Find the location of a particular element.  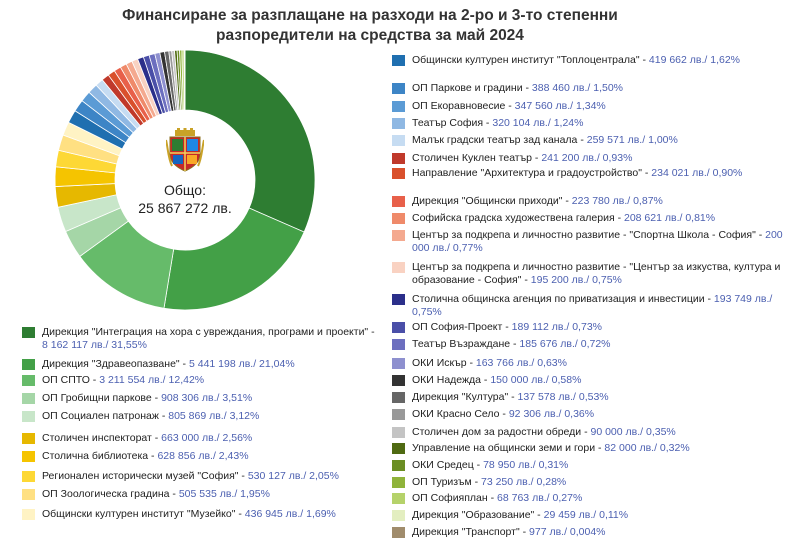

chart-title-line-2: разпоредители на средства за май 2024 is located at coordinates (370, 35).